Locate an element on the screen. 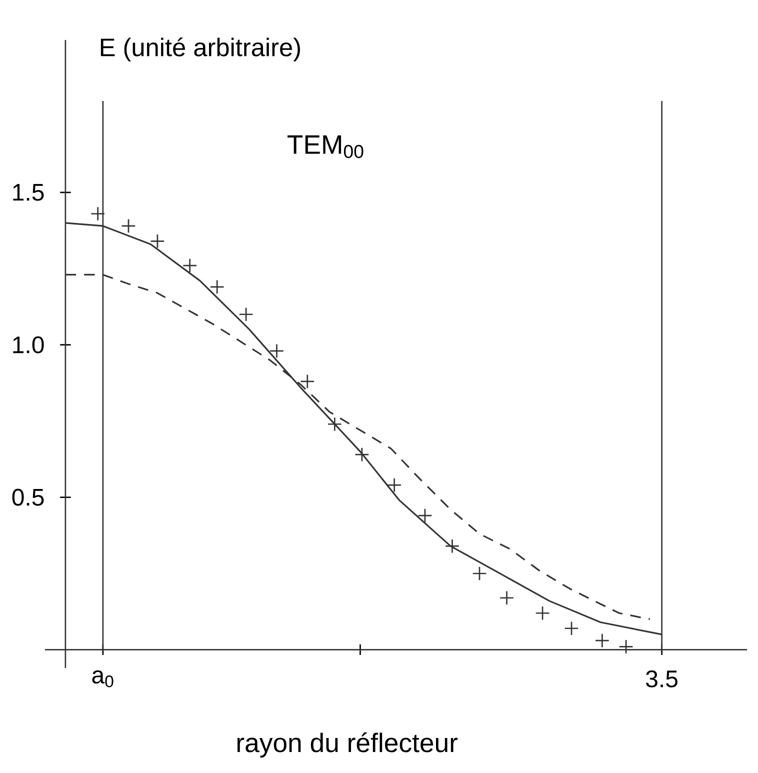 Image resolution: width=758 pixels, height=773 pixels. x-axis-title: rayon du réflecteur is located at coordinates (347, 745).